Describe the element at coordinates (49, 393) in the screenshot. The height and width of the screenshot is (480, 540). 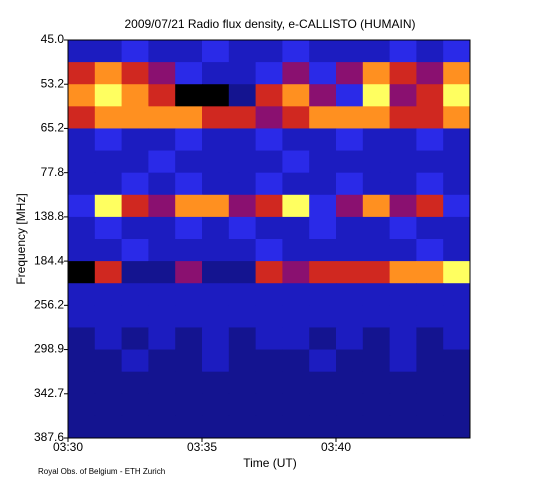
I see `y-tick-label: 342.7` at that location.